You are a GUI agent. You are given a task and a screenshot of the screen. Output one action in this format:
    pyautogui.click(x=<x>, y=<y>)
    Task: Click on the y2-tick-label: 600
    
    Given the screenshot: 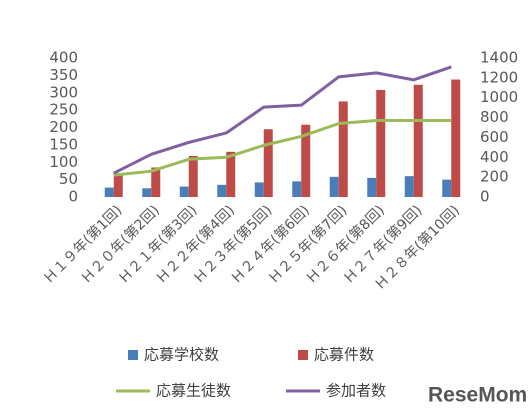 What is the action you would take?
    pyautogui.click(x=494, y=137)
    